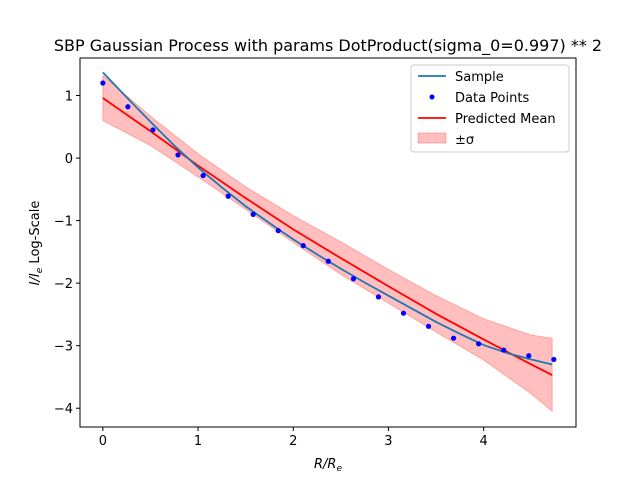 Image resolution: width=640 pixels, height=480 pixels. Describe the element at coordinates (432, 97) in the screenshot. I see `legend-data-points-swatch` at that location.